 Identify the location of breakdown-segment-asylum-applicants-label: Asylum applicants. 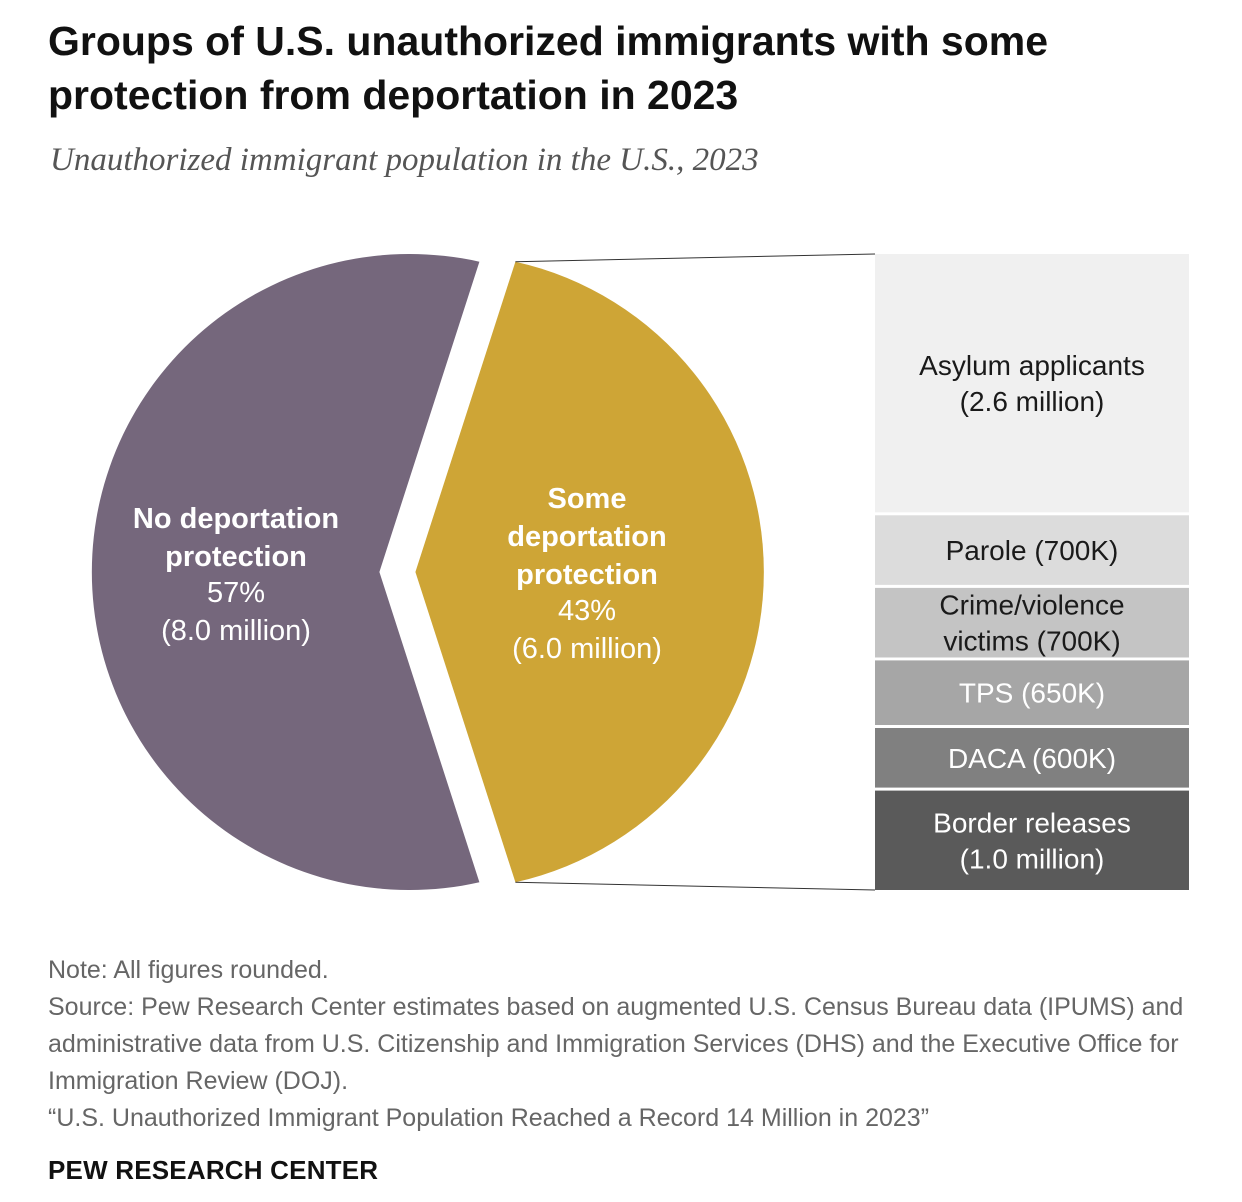
(1032, 365).